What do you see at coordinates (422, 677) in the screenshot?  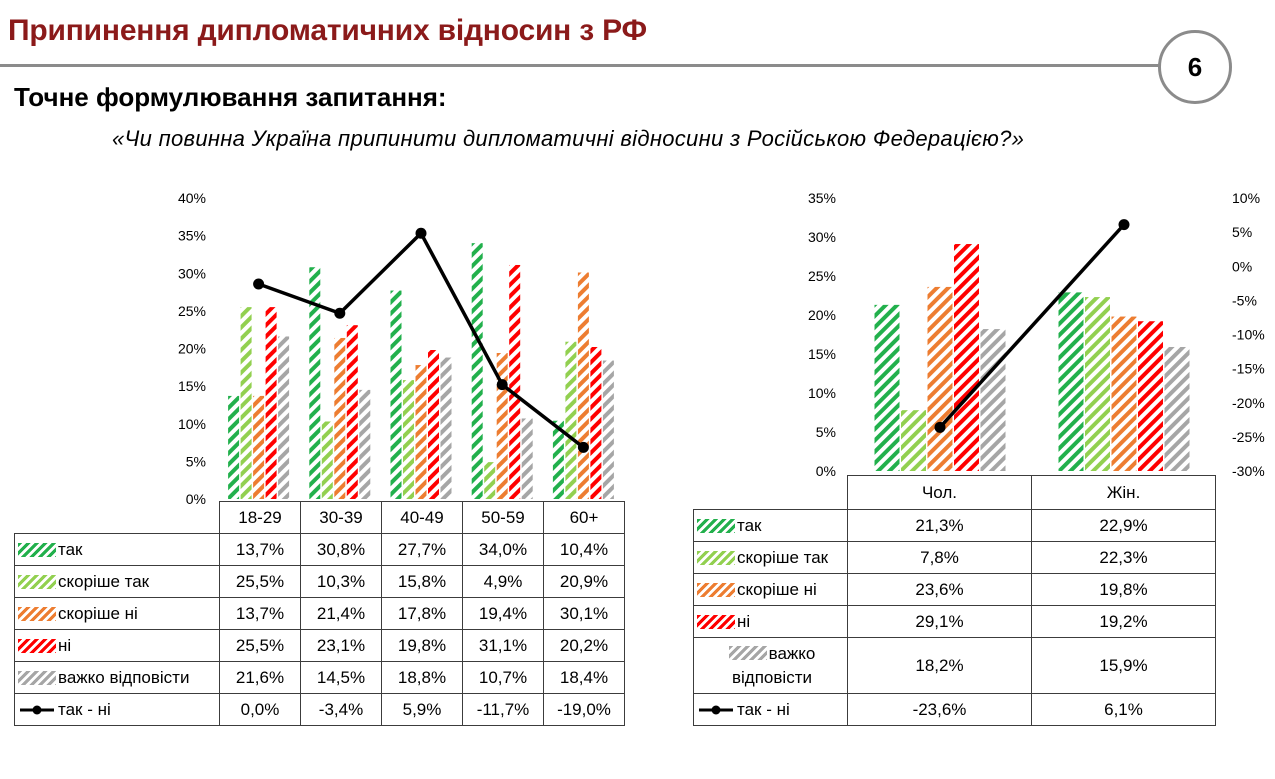 I see `table-cell: 18,8%` at bounding box center [422, 677].